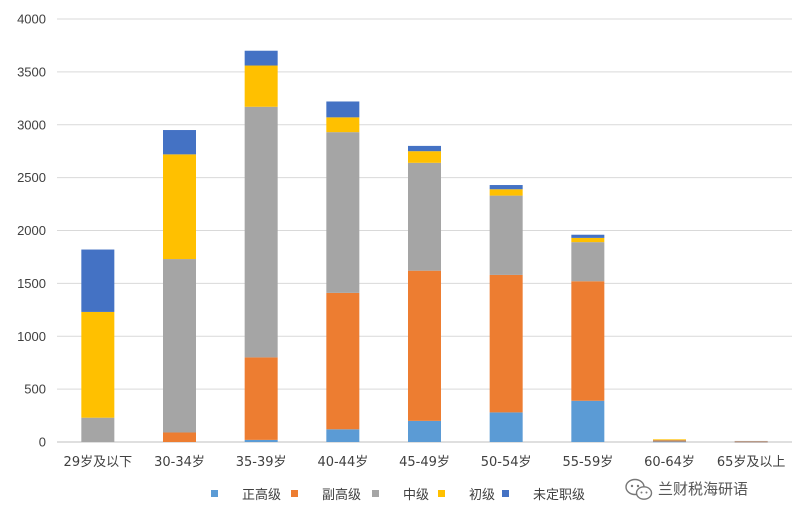  Describe the element at coordinates (342, 462) in the screenshot. I see `x-tick-label: 40-44岁` at that location.